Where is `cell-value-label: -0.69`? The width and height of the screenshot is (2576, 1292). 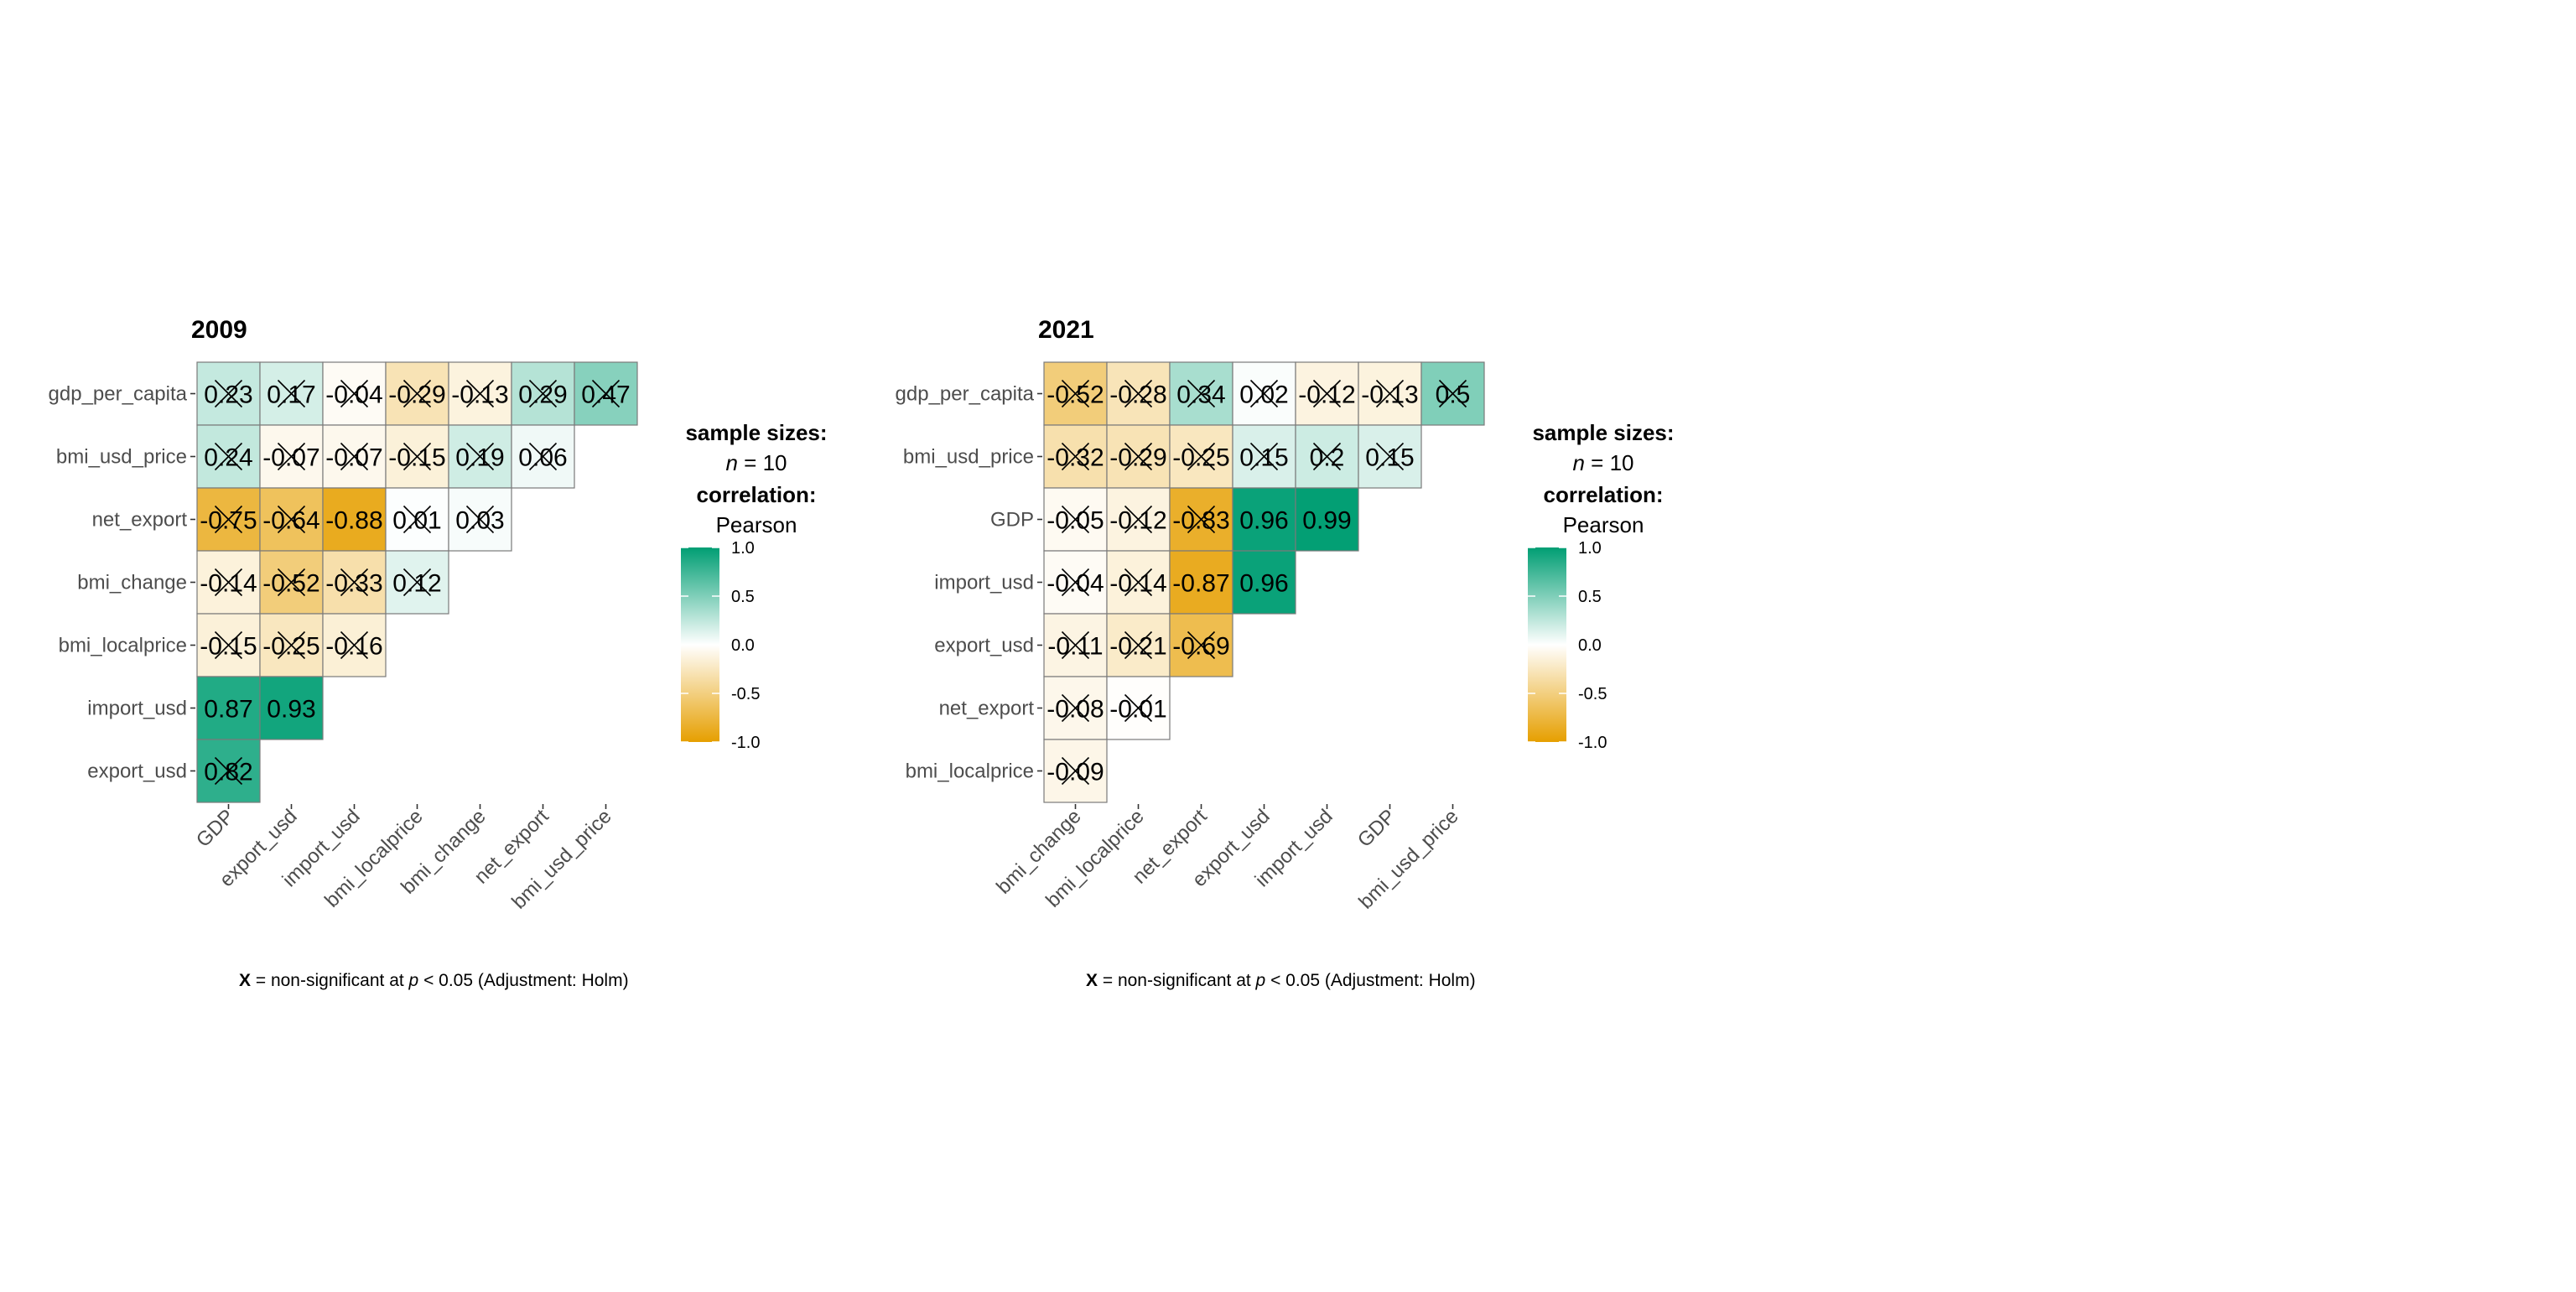 cell-value-label: -0.69 is located at coordinates (1200, 647).